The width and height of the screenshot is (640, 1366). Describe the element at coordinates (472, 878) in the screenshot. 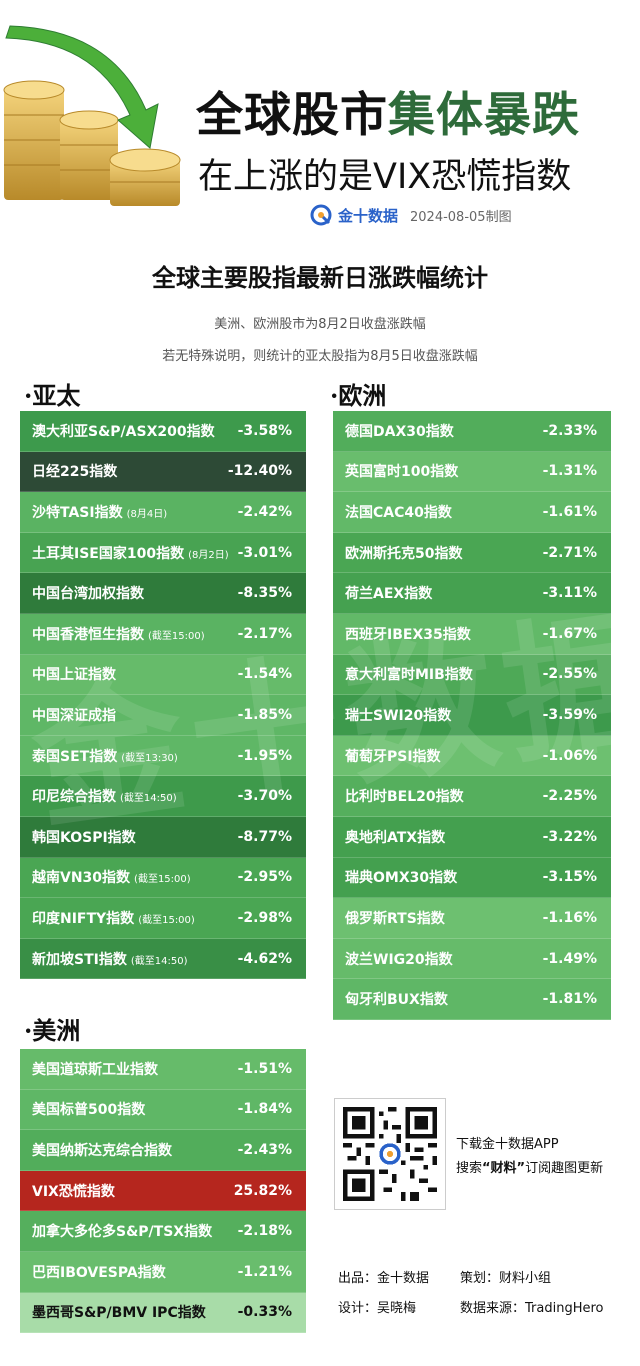

I see `index-row: 瑞典OMX30指数 -3.15%` at that location.